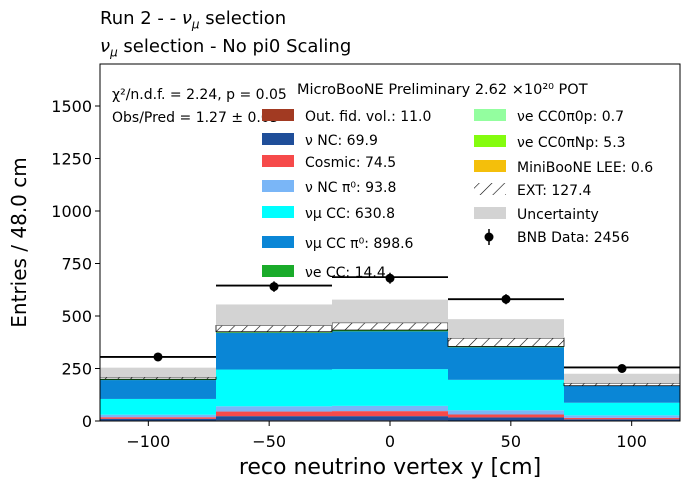 The height and width of the screenshot is (489, 690). What do you see at coordinates (490, 213) in the screenshot?
I see `legend-swatch-uncertainty` at bounding box center [490, 213].